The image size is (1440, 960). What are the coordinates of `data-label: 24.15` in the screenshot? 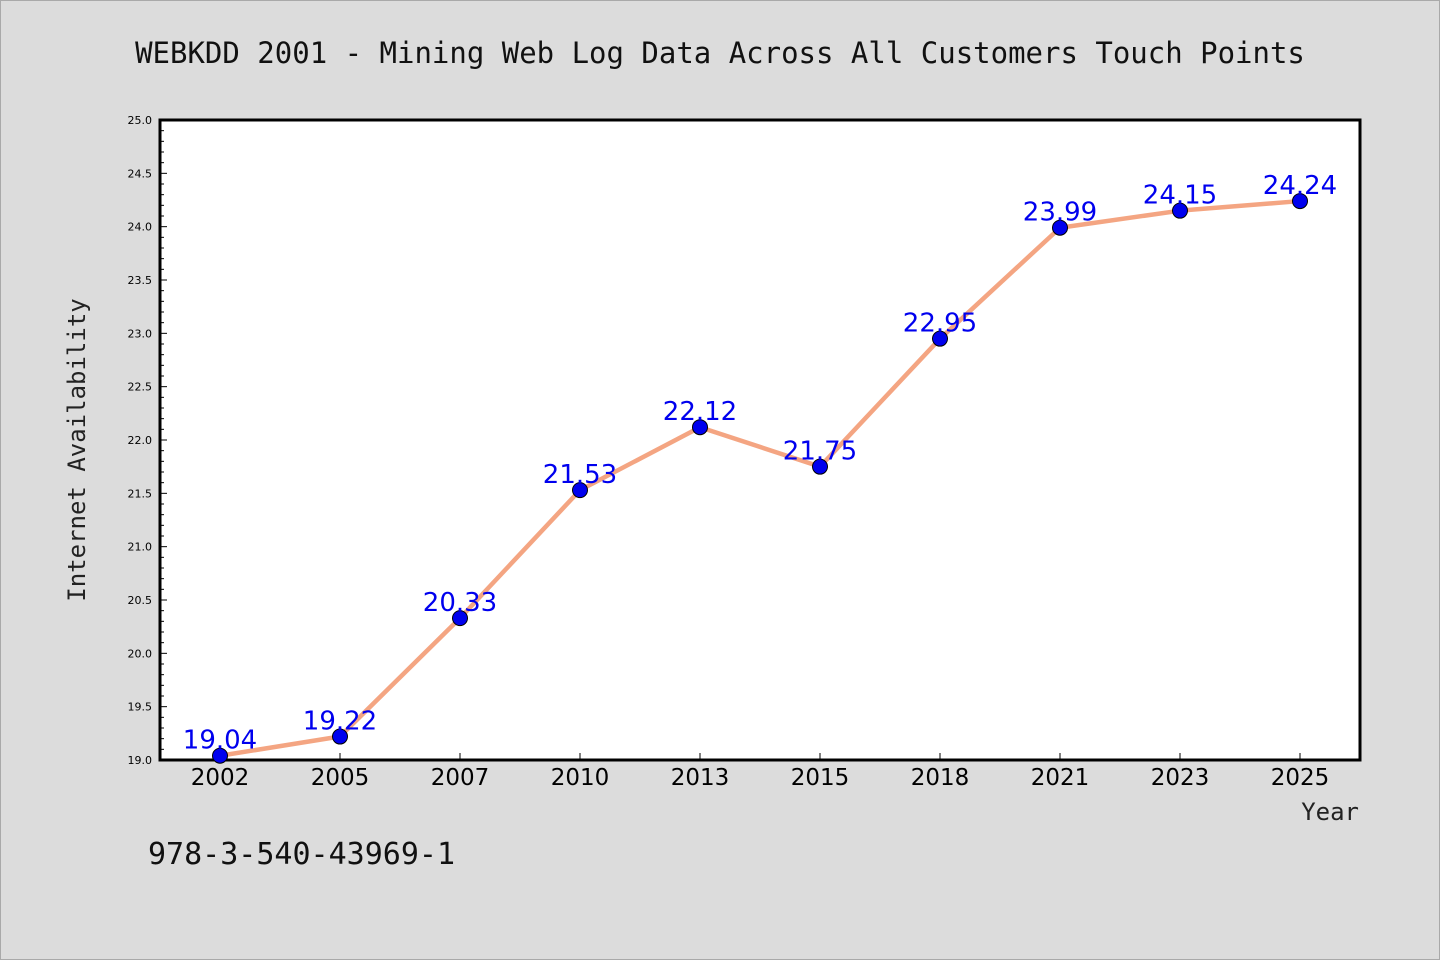 It's located at (1180, 196).